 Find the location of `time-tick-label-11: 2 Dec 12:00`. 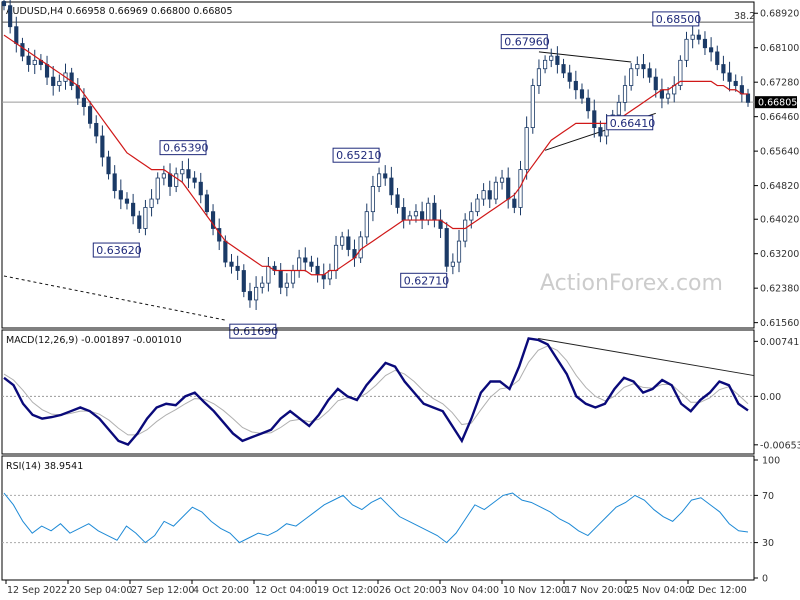

time-tick-label-11: 2 Dec 12:00 is located at coordinates (718, 590).